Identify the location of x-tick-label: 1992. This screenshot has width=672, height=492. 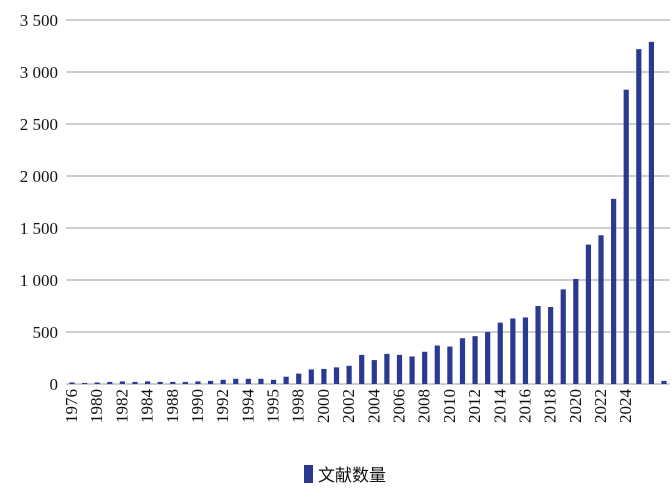
(222, 406).